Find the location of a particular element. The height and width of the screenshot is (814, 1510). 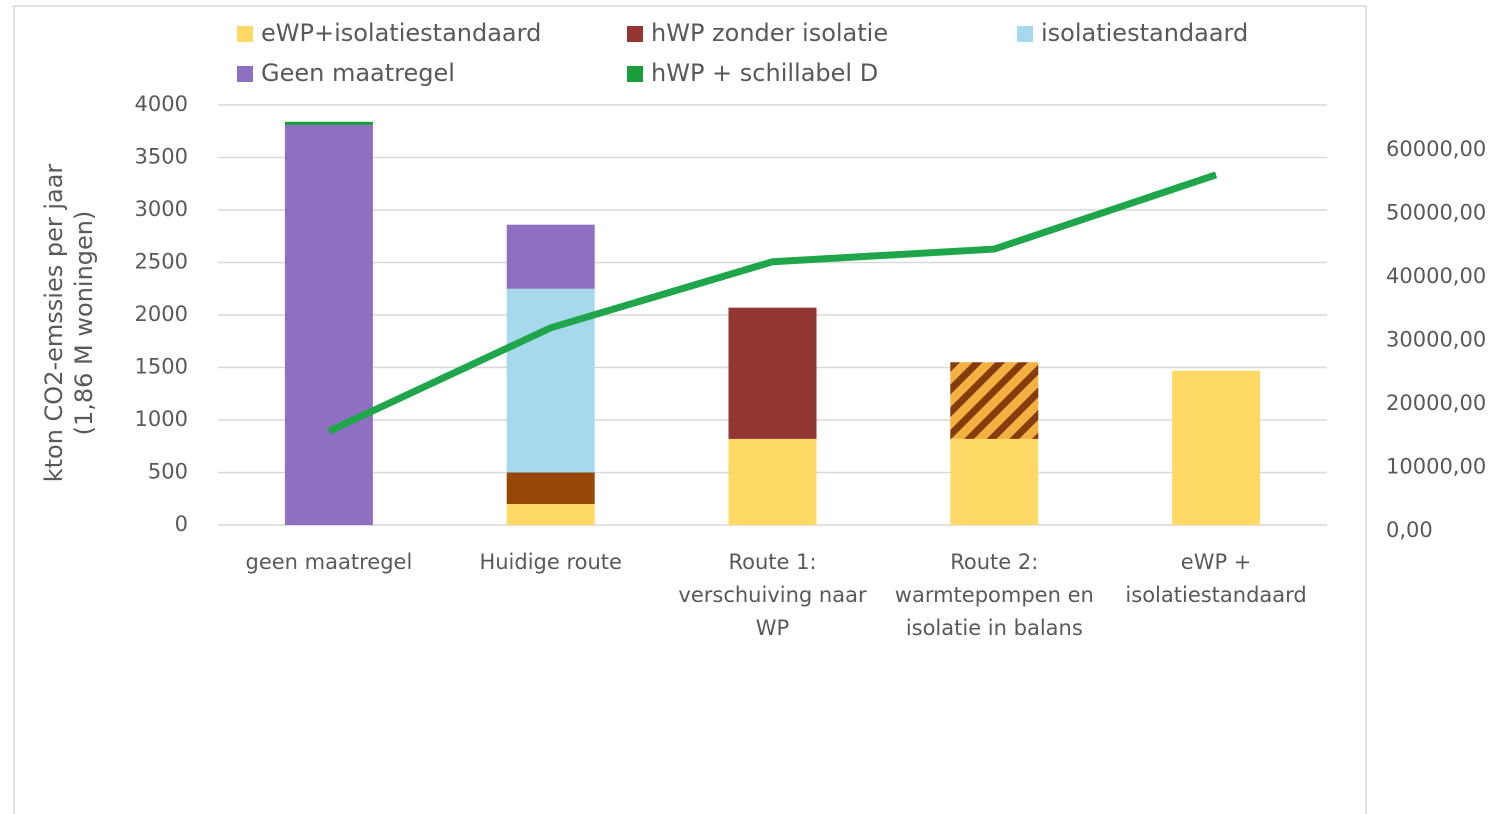

y2-tick-label: 10000,00 is located at coordinates (1436, 467).